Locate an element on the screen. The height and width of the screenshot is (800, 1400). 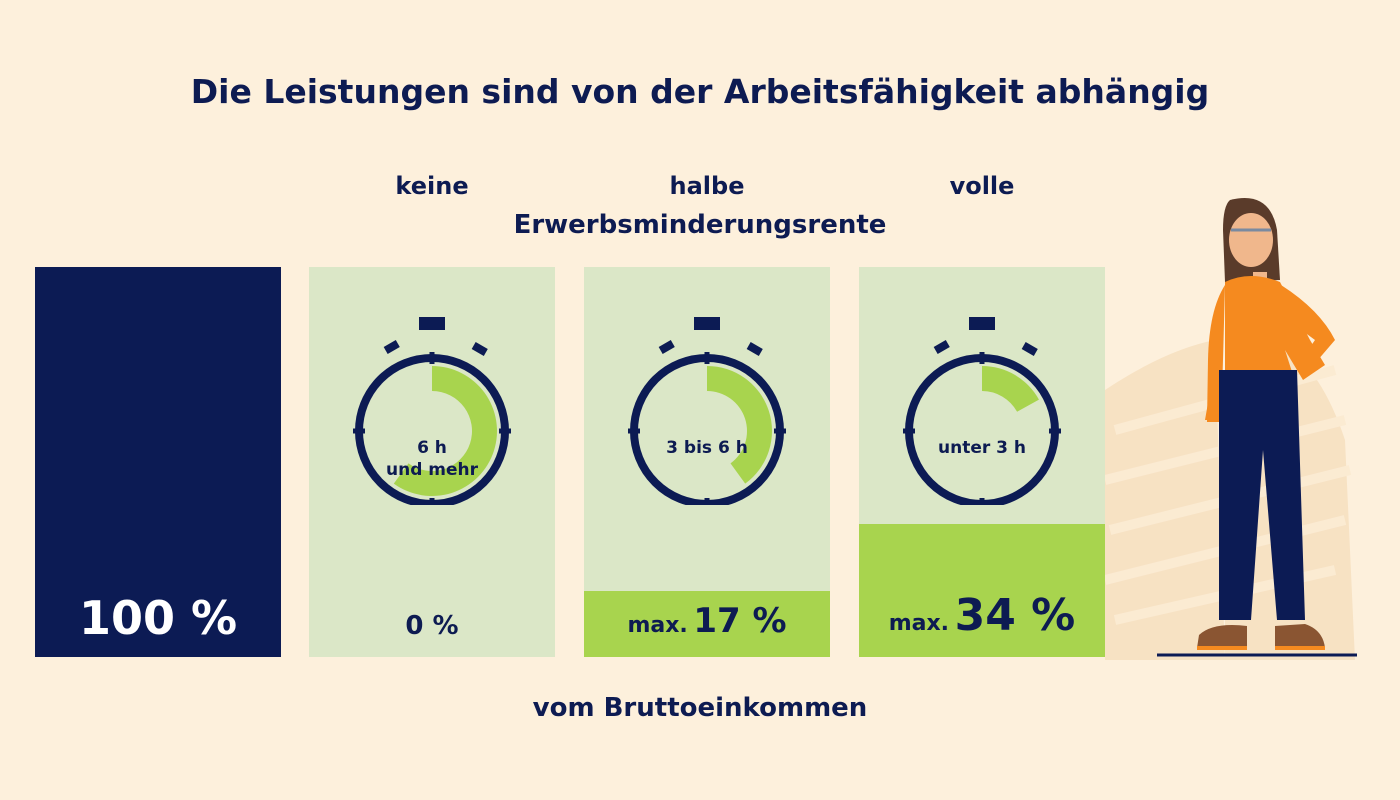
footer-caption: vom Bruttoeinkommen is located at coordinates (700, 708).